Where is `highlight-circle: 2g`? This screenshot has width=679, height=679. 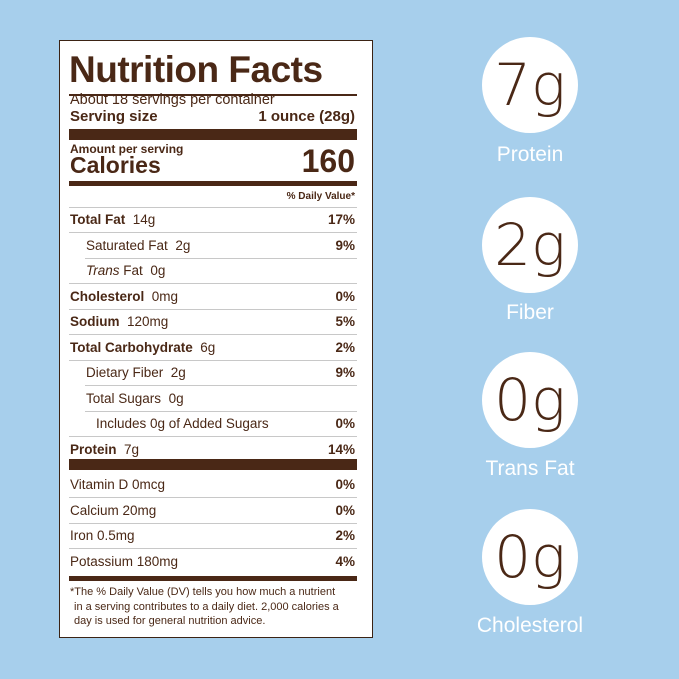 highlight-circle: 2g is located at coordinates (530, 245).